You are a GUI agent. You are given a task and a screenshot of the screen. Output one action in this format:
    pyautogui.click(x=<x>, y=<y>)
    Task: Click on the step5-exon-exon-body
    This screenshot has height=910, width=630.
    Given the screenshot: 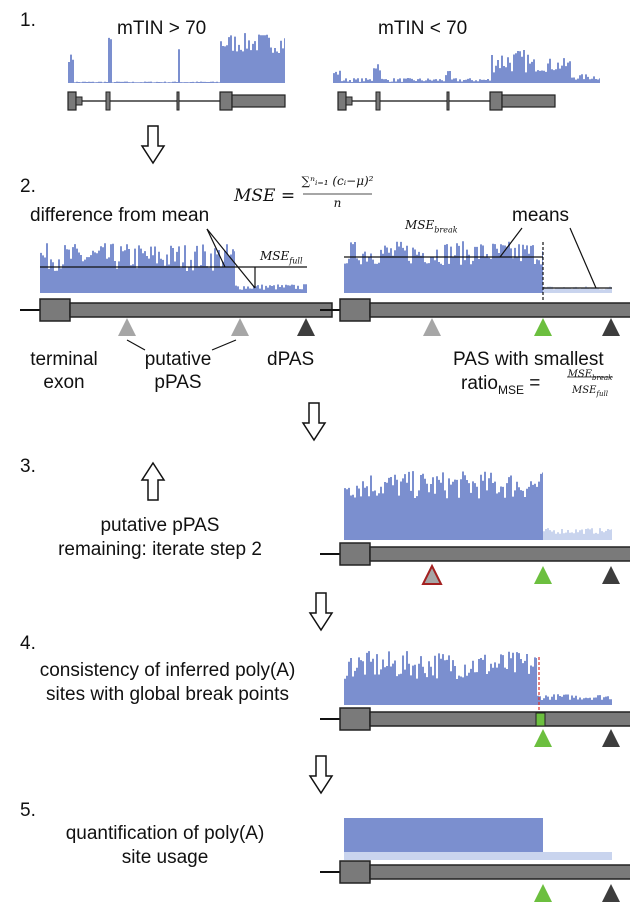 What is the action you would take?
    pyautogui.click(x=499, y=872)
    